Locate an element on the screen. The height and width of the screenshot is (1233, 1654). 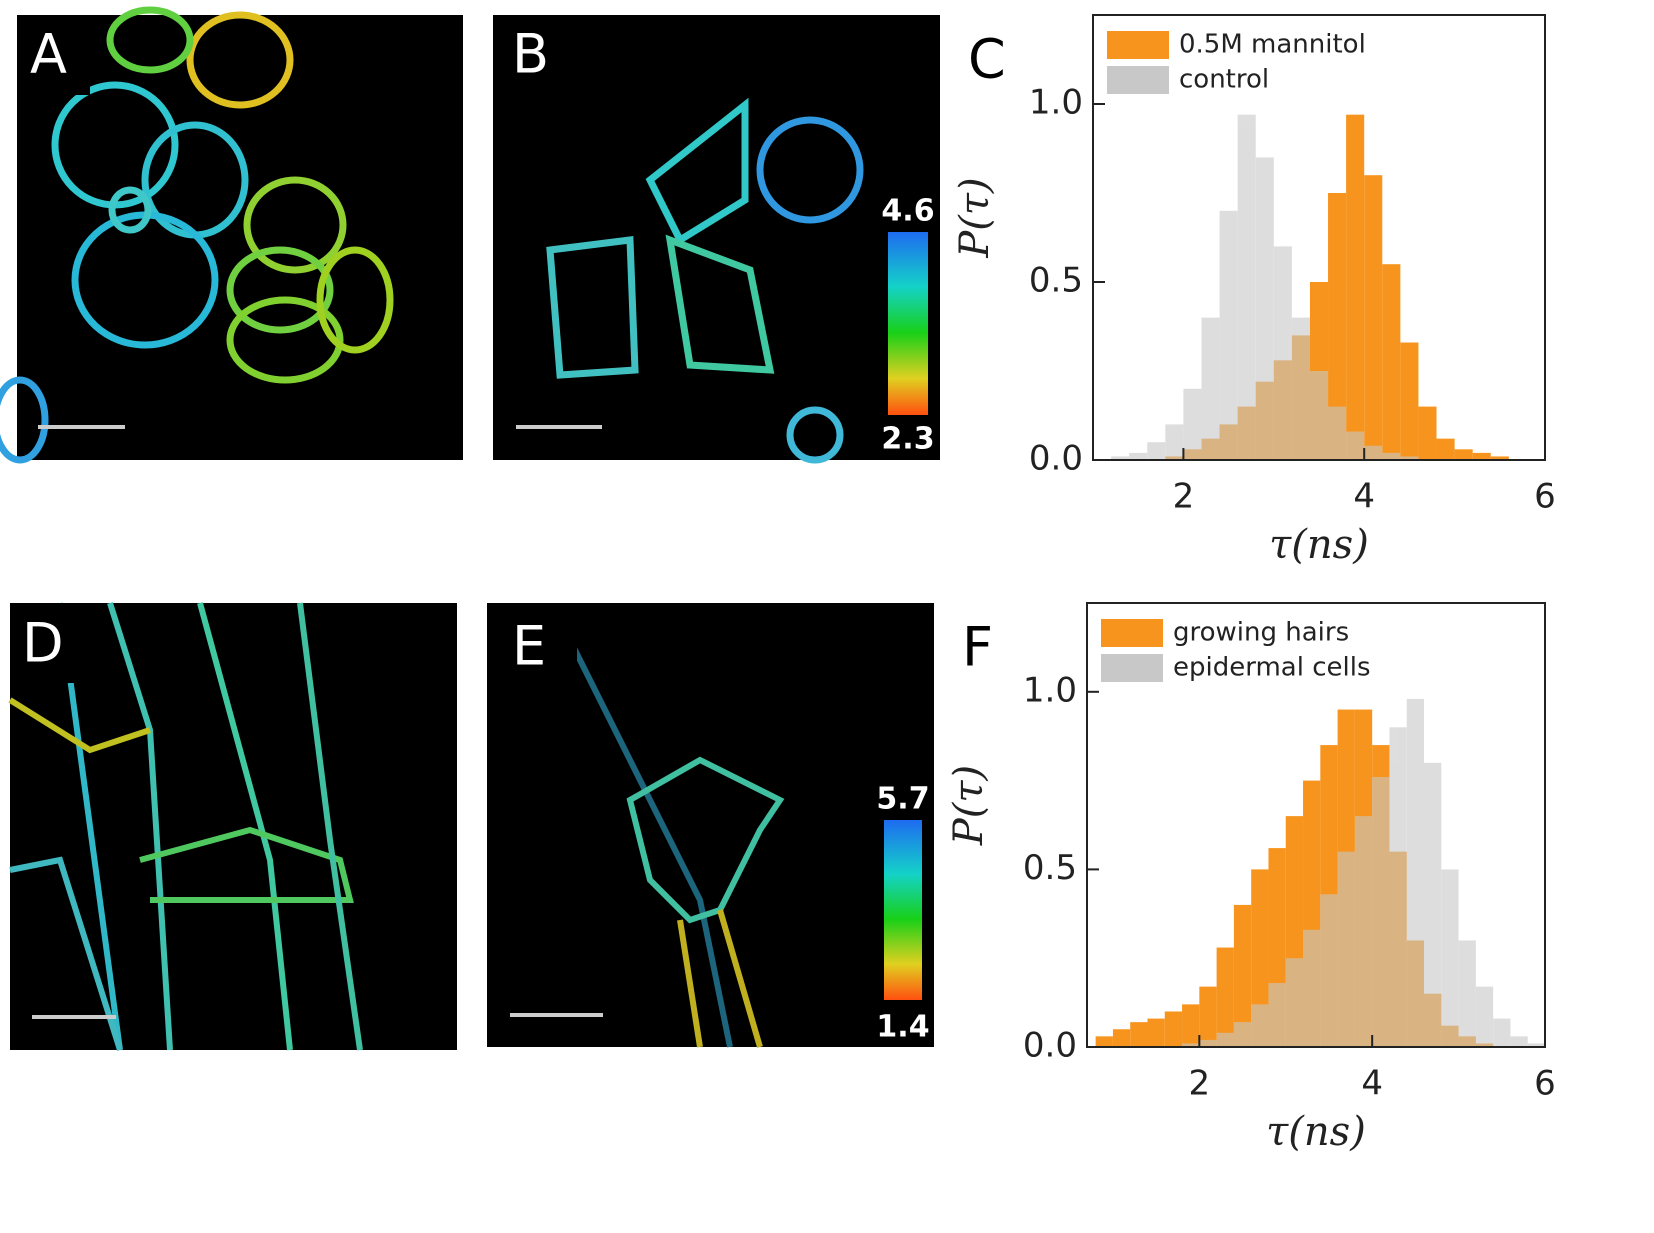
panel-label: D is located at coordinates (43, 643).